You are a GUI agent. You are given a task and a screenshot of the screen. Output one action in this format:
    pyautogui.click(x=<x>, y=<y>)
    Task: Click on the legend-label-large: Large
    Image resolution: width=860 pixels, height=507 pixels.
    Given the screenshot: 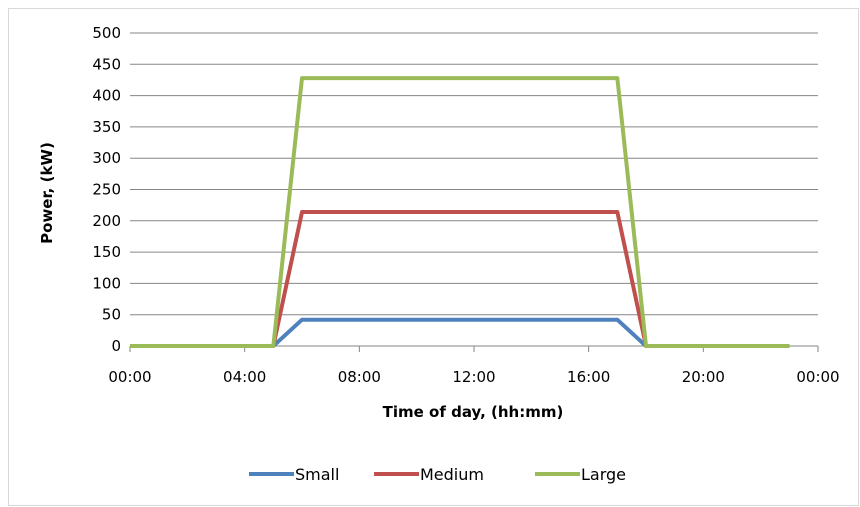 What is the action you would take?
    pyautogui.click(x=603, y=474)
    